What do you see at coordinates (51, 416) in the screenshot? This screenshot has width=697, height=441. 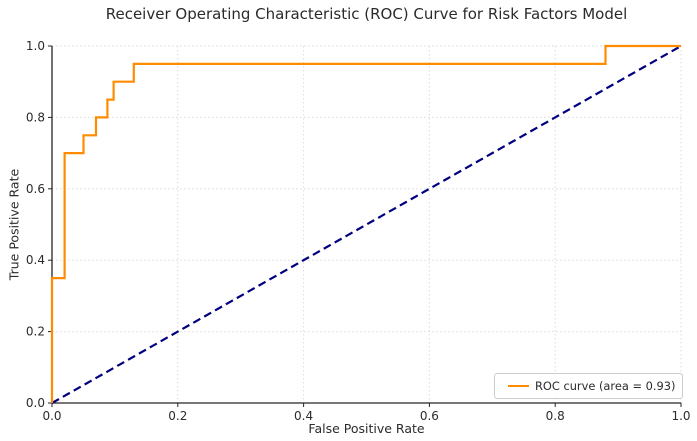 I see `x-tick-label: 0.0` at bounding box center [51, 416].